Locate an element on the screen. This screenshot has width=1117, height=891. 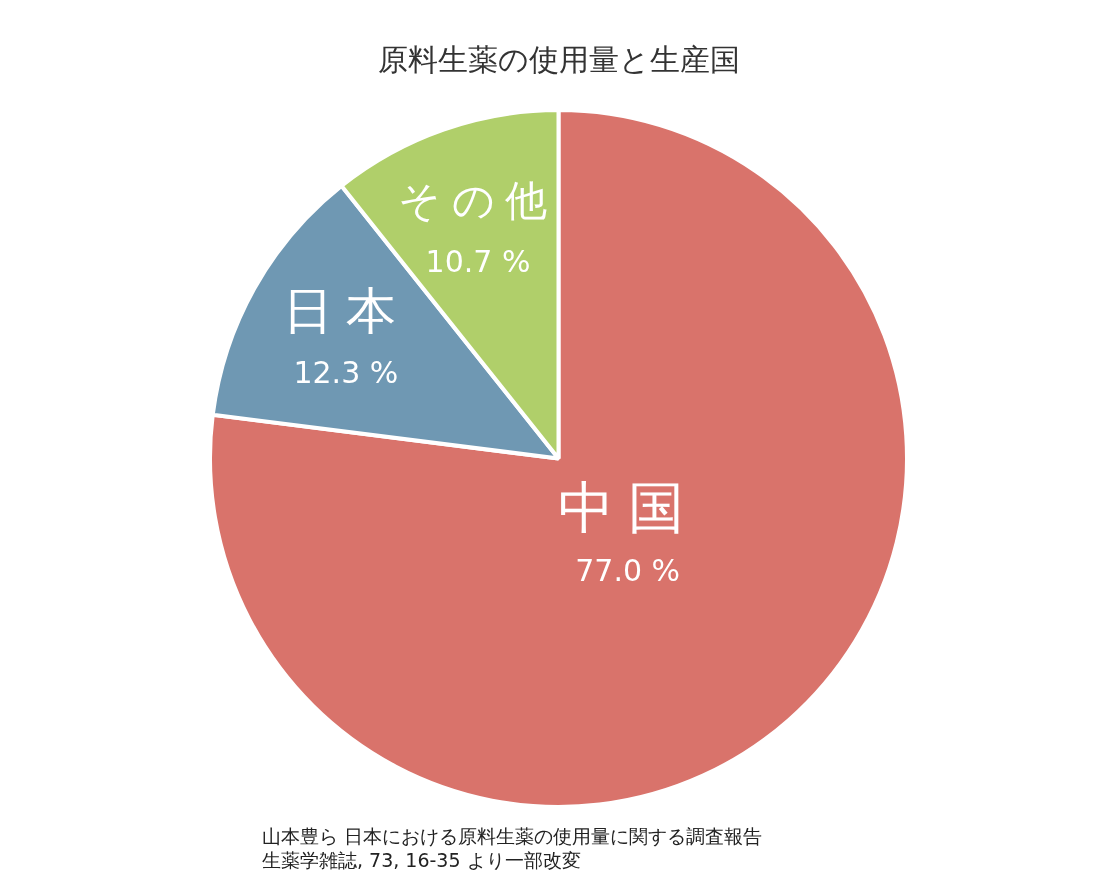
data-label: 12.3 % is located at coordinates (346, 372).